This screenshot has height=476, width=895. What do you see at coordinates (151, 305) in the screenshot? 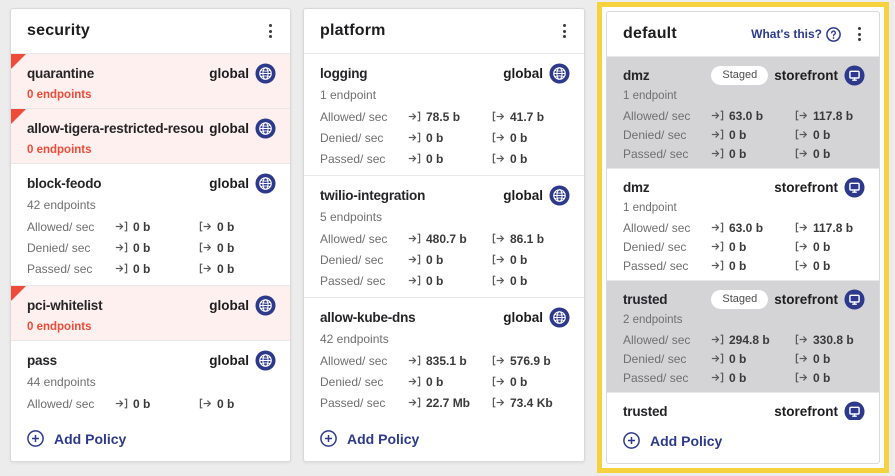
I see `policy-card-header: pci-whitelist global` at bounding box center [151, 305].